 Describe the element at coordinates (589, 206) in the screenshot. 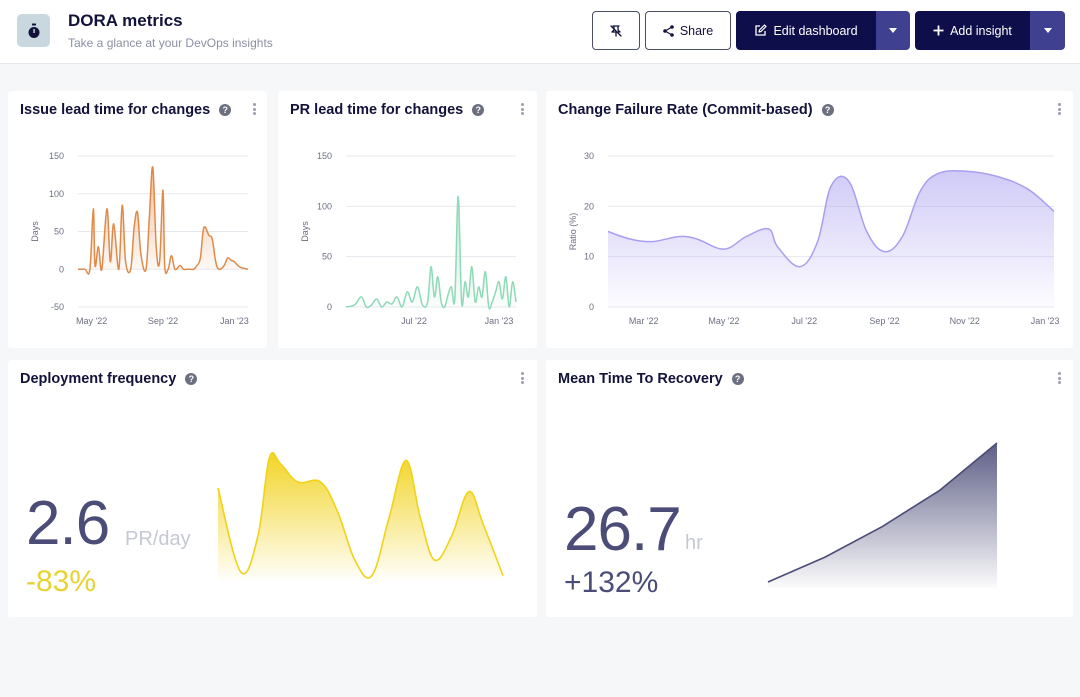

I see `y-tick-label: 20` at that location.